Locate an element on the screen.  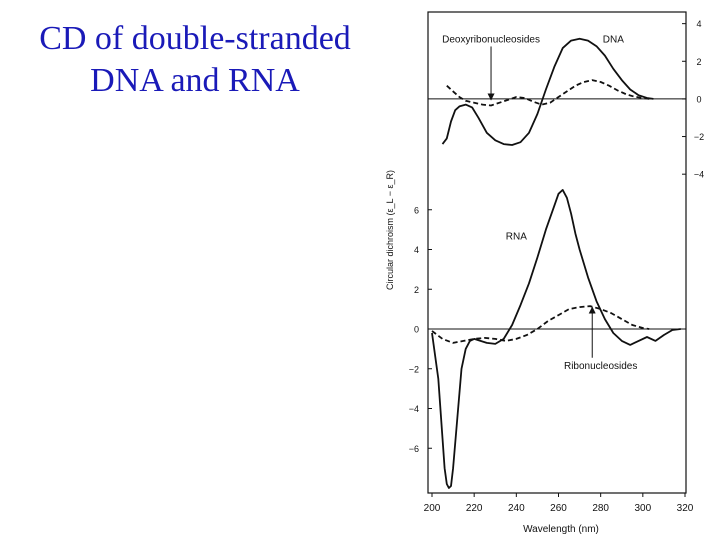
series-dna is located at coordinates (547, 91).